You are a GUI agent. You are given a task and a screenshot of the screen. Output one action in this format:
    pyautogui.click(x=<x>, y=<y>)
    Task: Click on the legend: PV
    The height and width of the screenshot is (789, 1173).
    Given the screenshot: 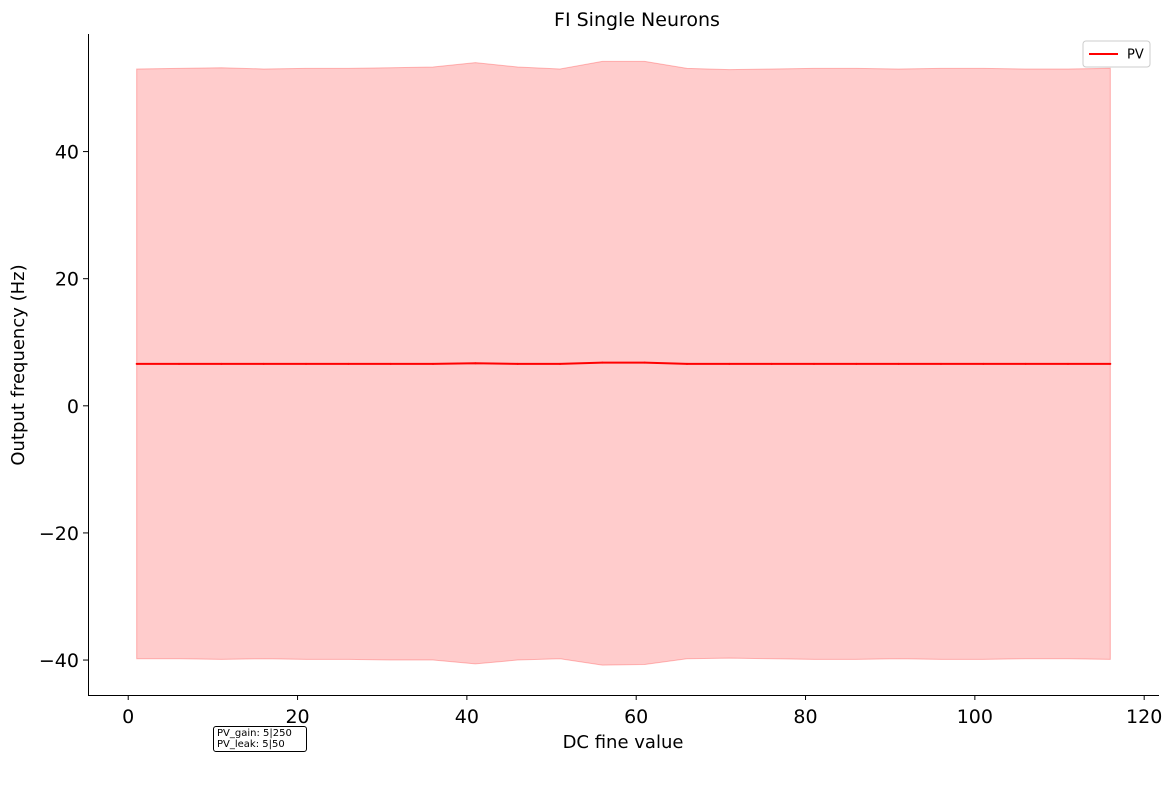 What is the action you would take?
    pyautogui.click(x=1116, y=54)
    